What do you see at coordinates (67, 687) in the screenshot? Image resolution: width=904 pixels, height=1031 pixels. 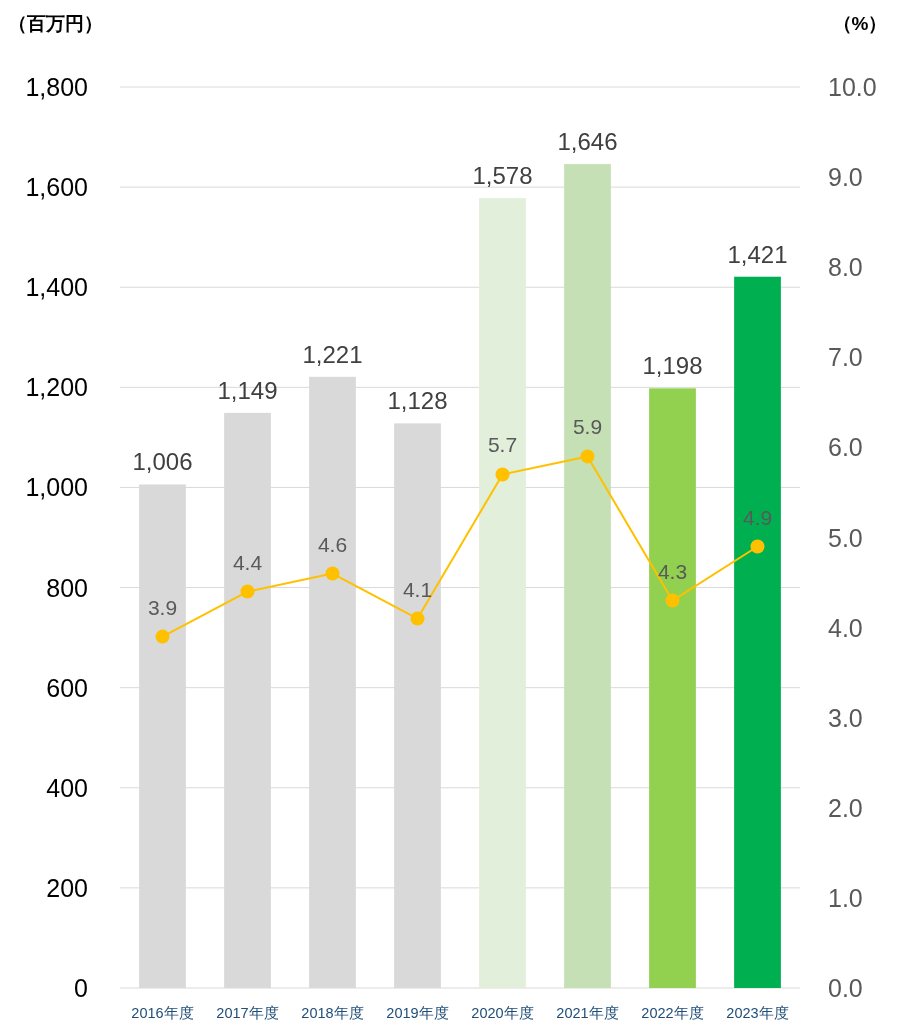 I see `y-tick-label: 600` at bounding box center [67, 687].